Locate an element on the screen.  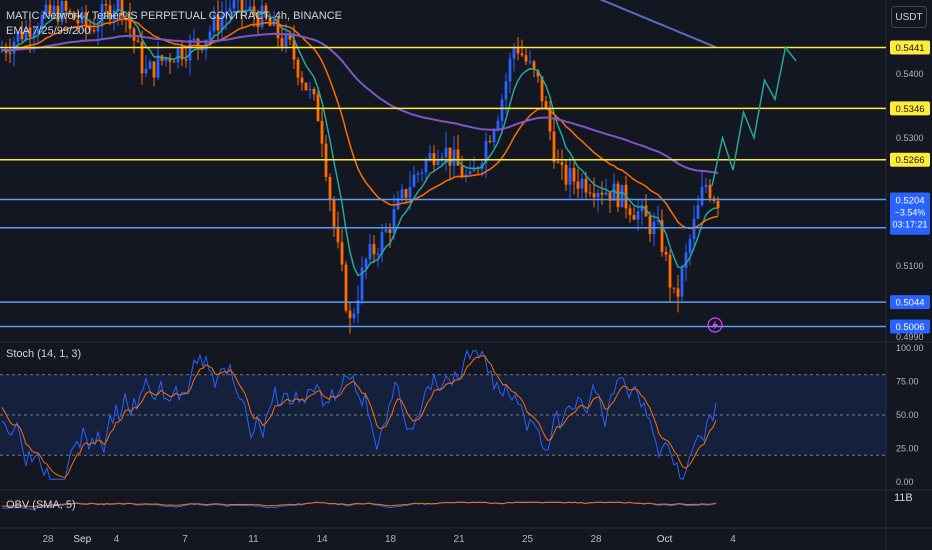
time-tick-label: 14 is located at coordinates (322, 539).